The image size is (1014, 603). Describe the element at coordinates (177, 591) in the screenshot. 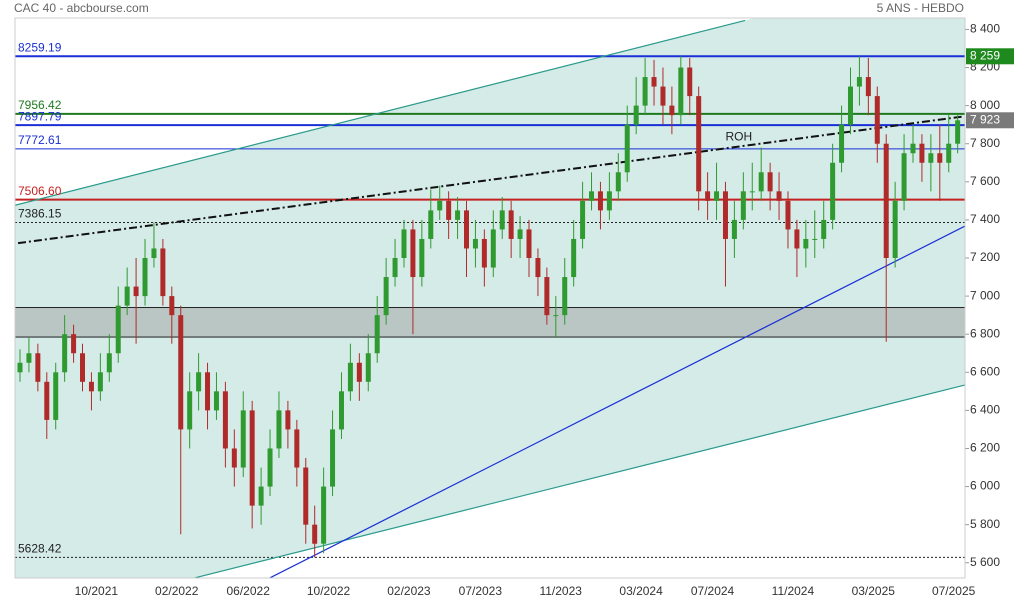

I see `x-tick-label: 02/2022` at that location.